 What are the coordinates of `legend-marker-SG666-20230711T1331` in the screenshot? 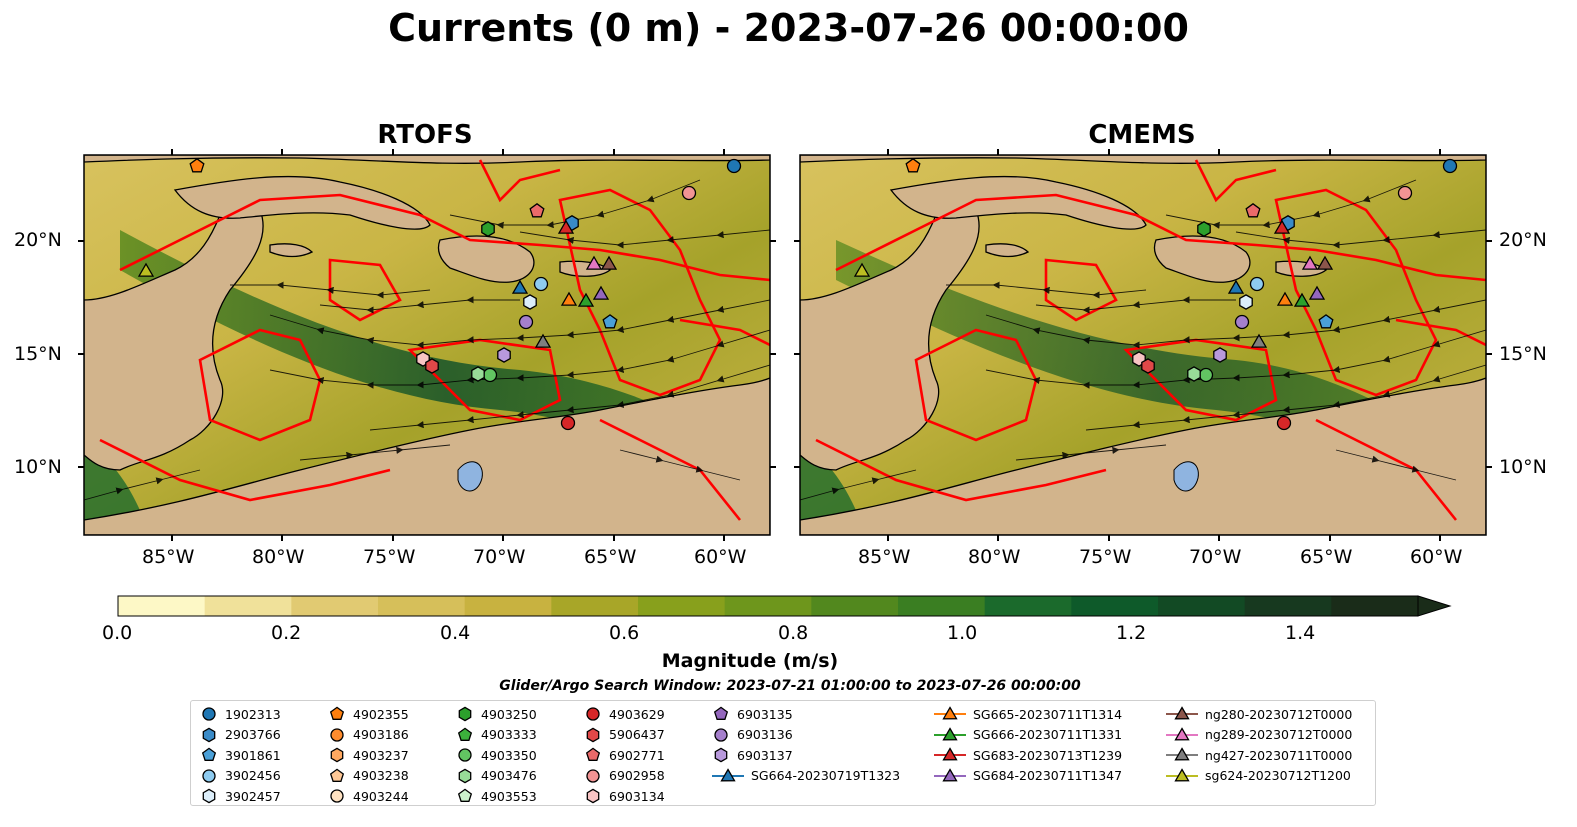 It's located at (950, 733).